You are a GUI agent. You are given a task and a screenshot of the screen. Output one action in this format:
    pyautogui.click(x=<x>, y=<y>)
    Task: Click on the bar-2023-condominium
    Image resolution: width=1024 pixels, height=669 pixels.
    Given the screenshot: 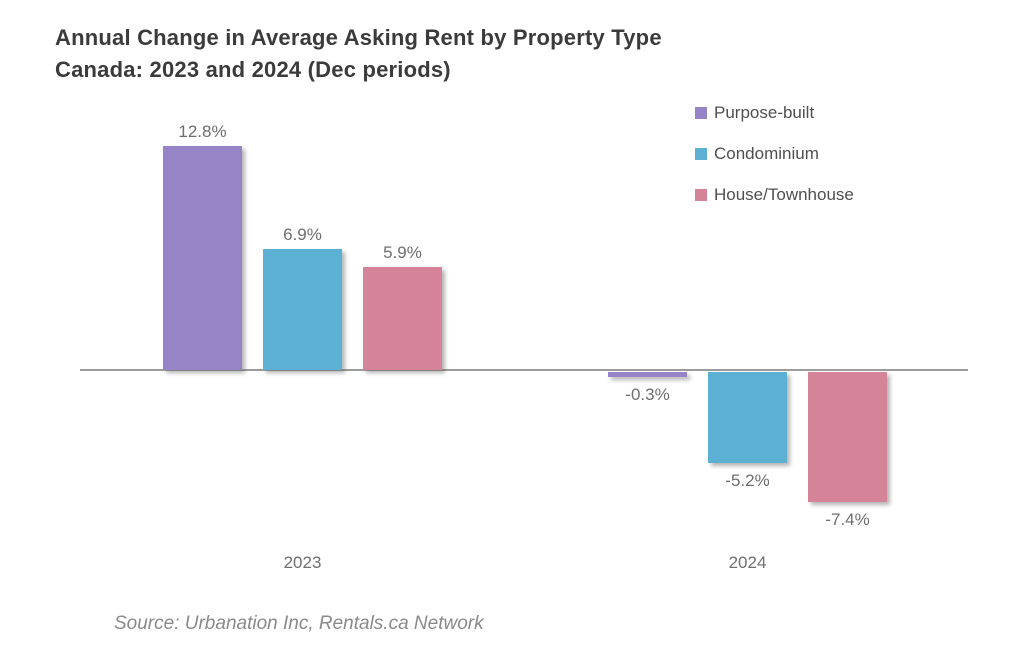 What is the action you would take?
    pyautogui.click(x=302, y=309)
    